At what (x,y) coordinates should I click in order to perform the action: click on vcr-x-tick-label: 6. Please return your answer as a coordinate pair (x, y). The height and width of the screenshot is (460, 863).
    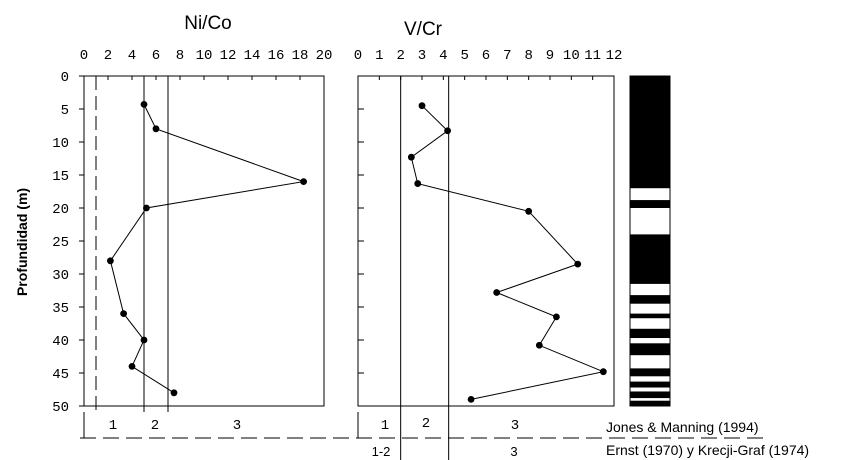
    Looking at the image, I should click on (486, 56).